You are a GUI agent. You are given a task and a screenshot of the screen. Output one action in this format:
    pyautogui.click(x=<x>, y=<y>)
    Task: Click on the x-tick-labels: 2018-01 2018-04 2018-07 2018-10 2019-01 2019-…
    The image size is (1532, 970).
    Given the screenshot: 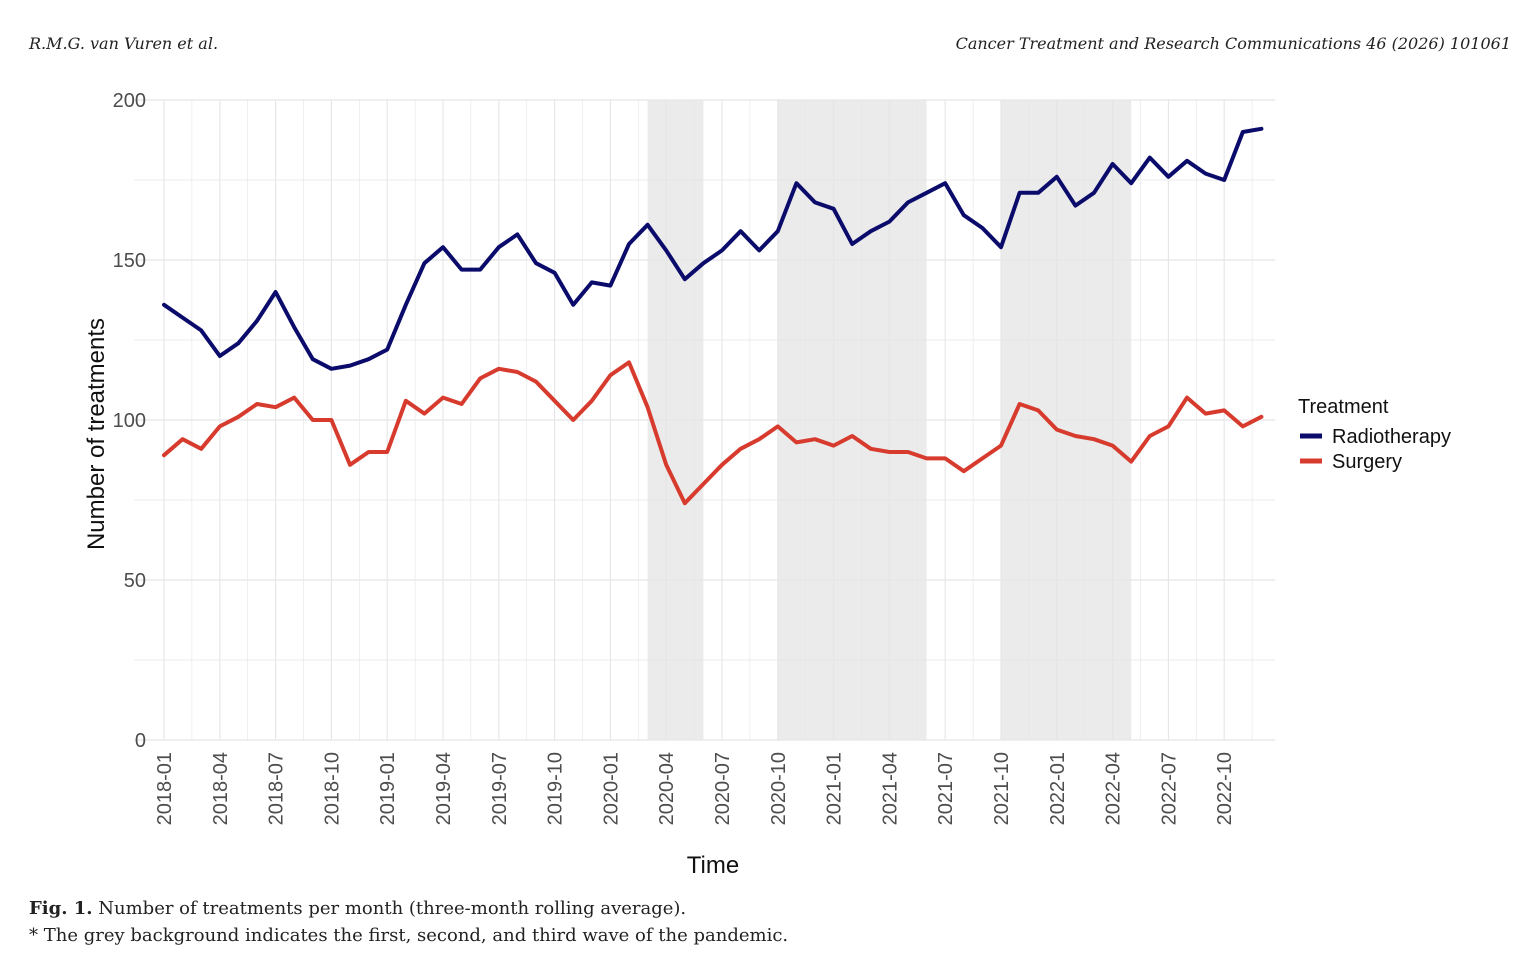 What is the action you would take?
    pyautogui.click(x=695, y=788)
    